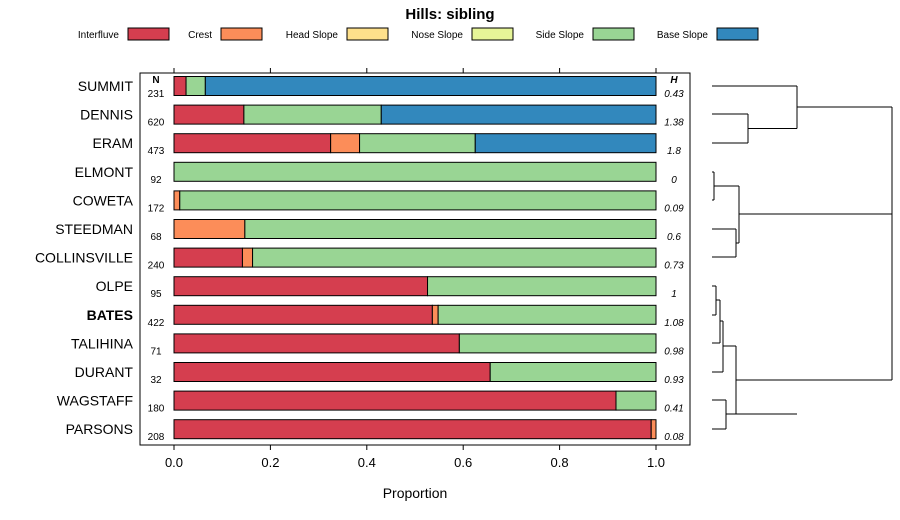 The image size is (900, 520). I want to click on legend-swatch-interfluve, so click(148, 34).